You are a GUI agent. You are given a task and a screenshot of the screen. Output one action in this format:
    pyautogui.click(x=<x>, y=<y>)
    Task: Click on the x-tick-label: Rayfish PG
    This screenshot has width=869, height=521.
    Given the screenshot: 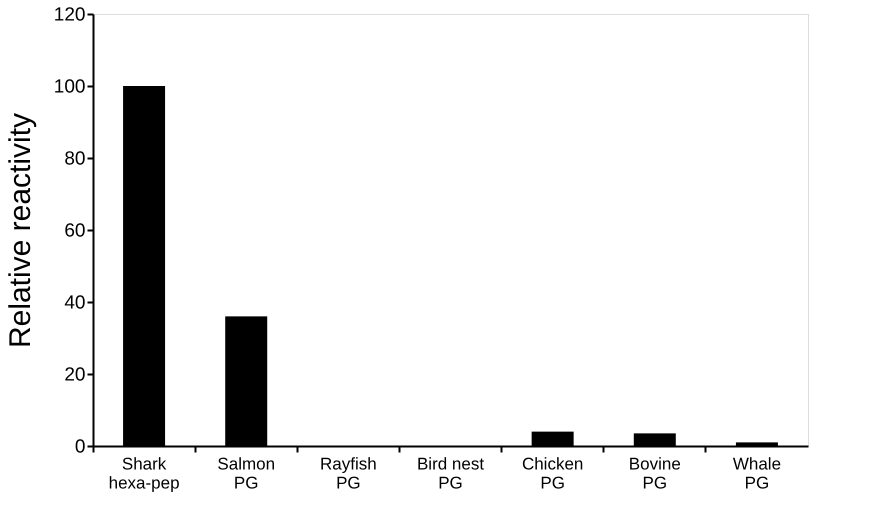 What is the action you would take?
    pyautogui.click(x=348, y=473)
    